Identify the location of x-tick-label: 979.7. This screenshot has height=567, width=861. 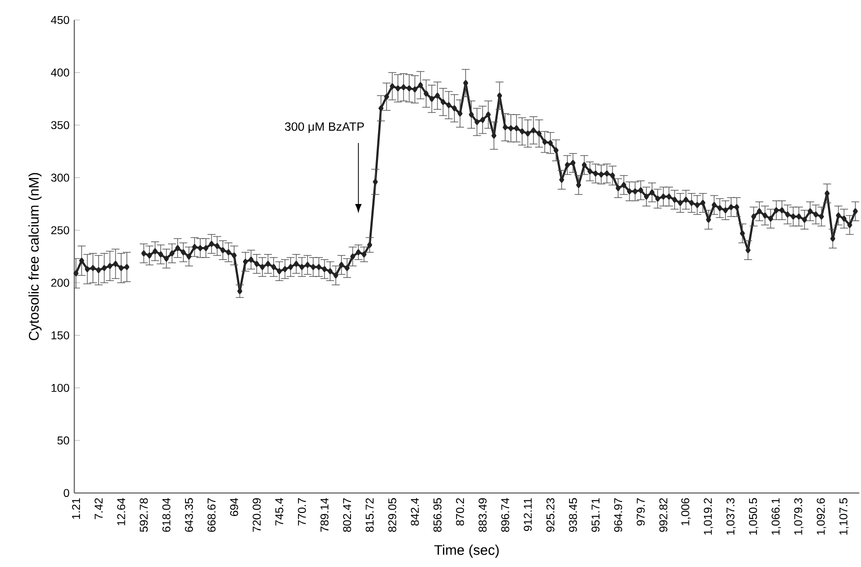
(640, 512).